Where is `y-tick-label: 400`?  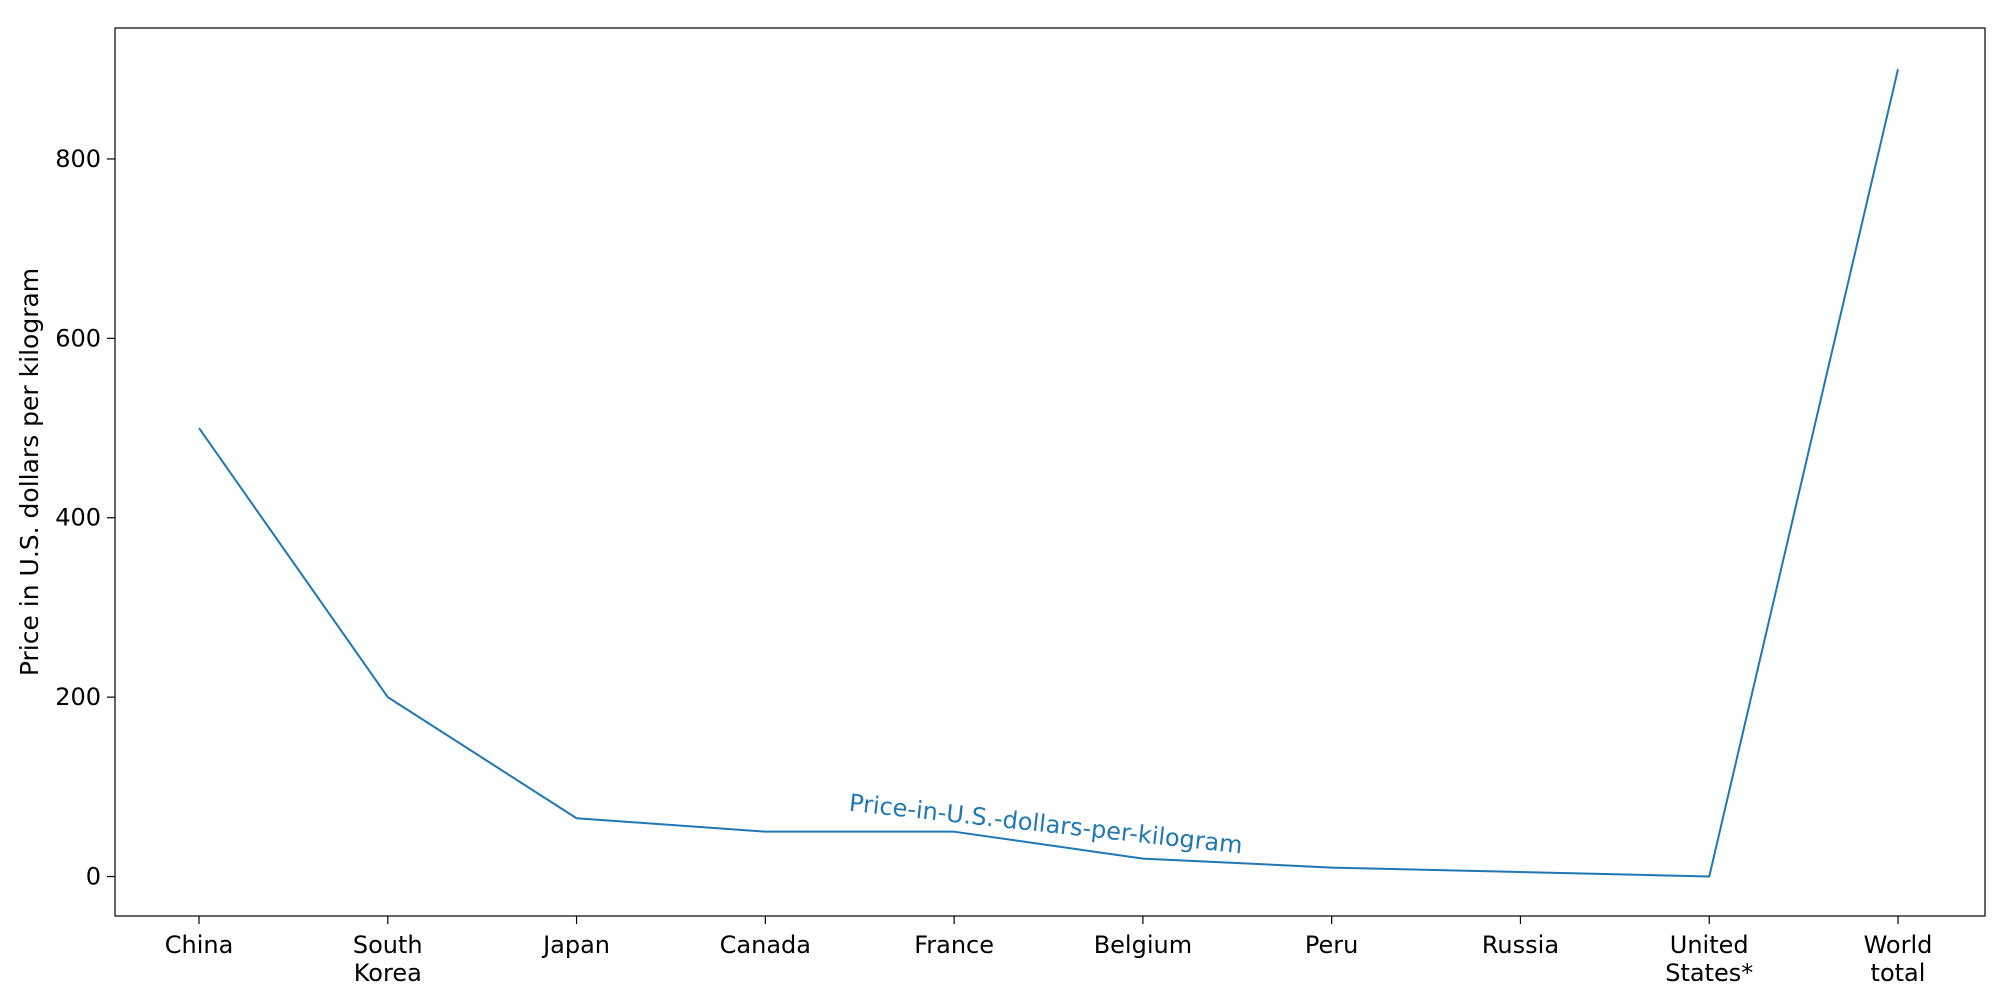
y-tick-label: 400 is located at coordinates (78, 518).